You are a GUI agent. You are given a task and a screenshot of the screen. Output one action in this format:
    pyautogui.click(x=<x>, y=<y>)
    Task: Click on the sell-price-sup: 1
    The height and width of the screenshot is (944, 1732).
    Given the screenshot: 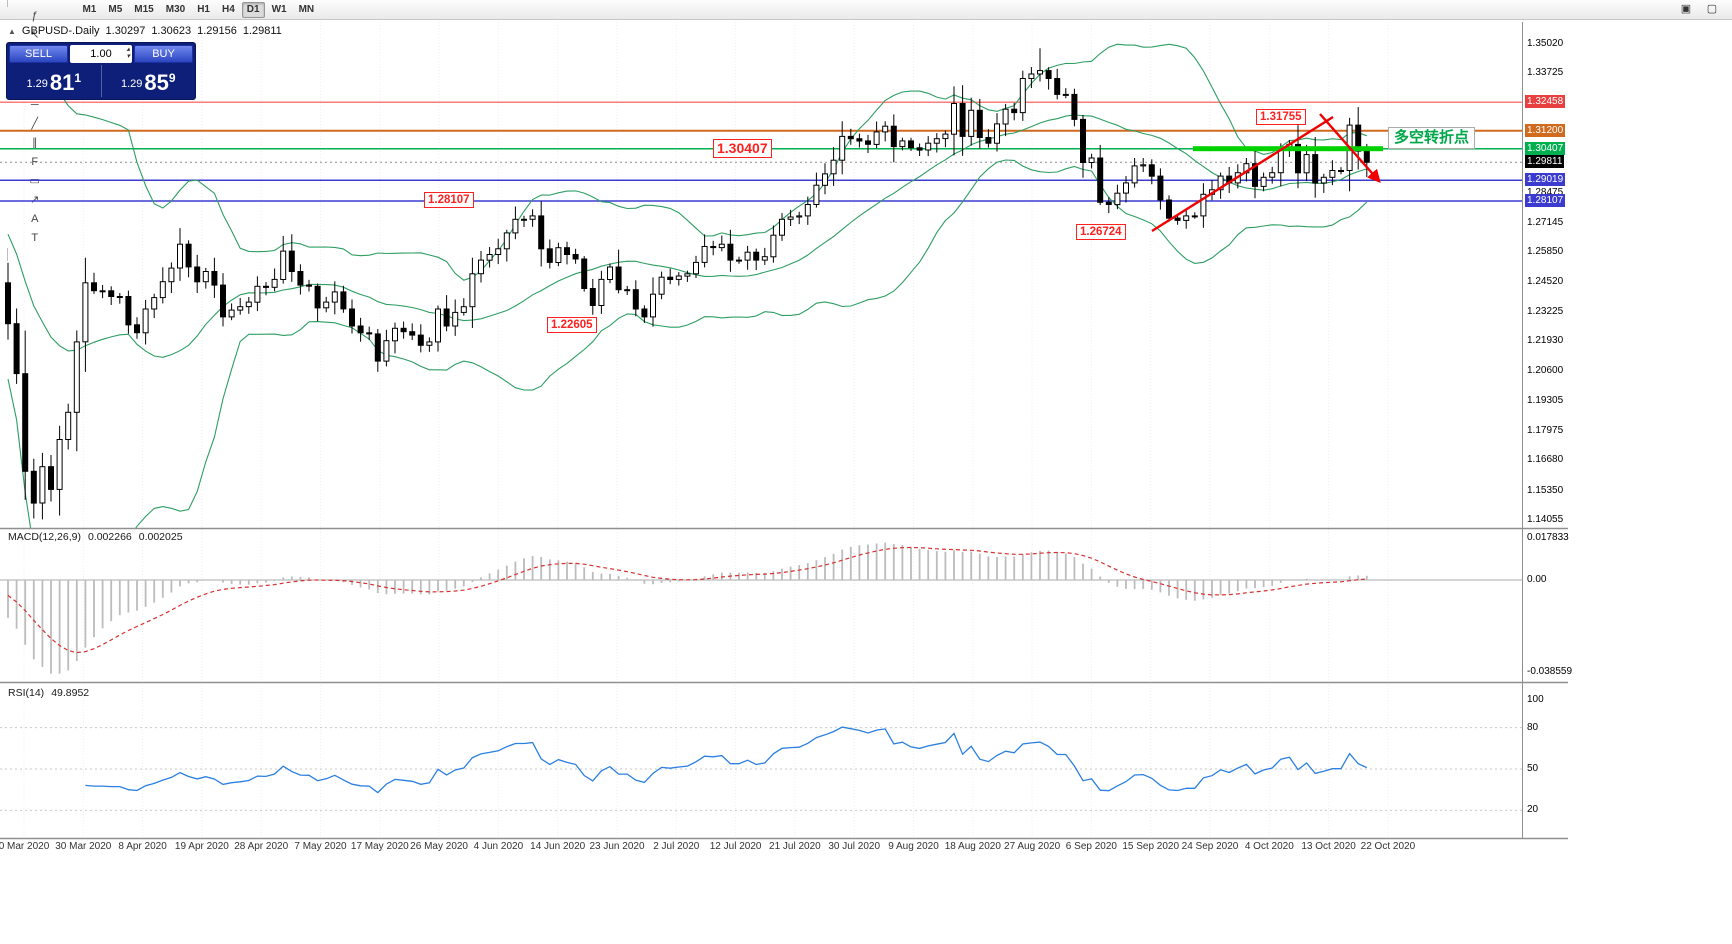 What is the action you would take?
    pyautogui.click(x=78, y=78)
    